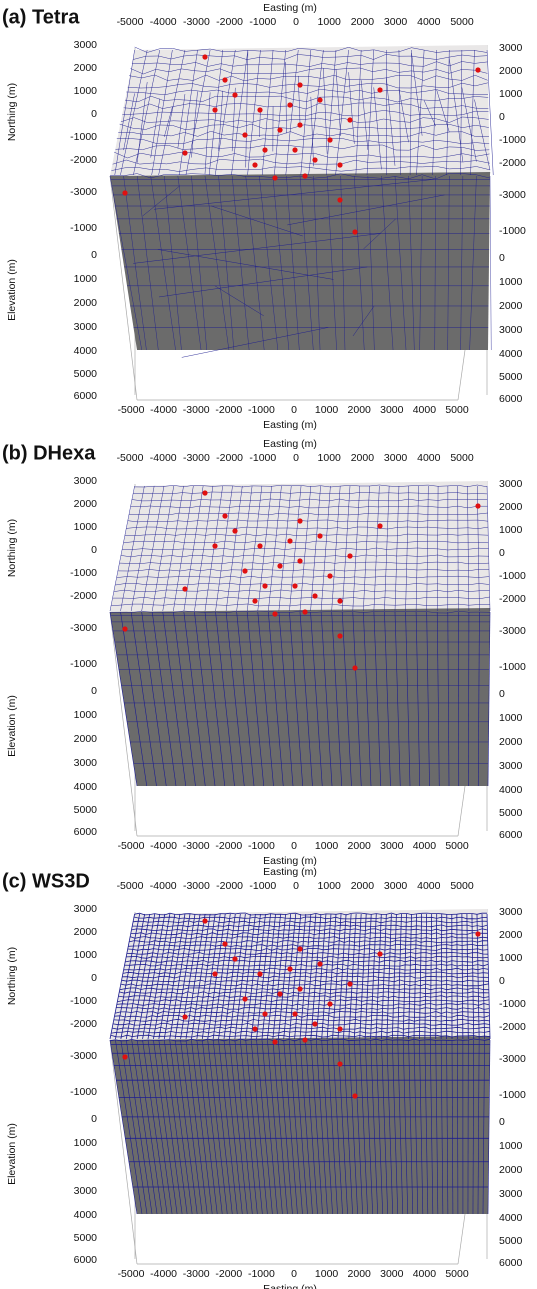 This screenshot has width=537, height=1289. What do you see at coordinates (12, 1154) in the screenshot?
I see `axis-title: Elevation (m)` at bounding box center [12, 1154].